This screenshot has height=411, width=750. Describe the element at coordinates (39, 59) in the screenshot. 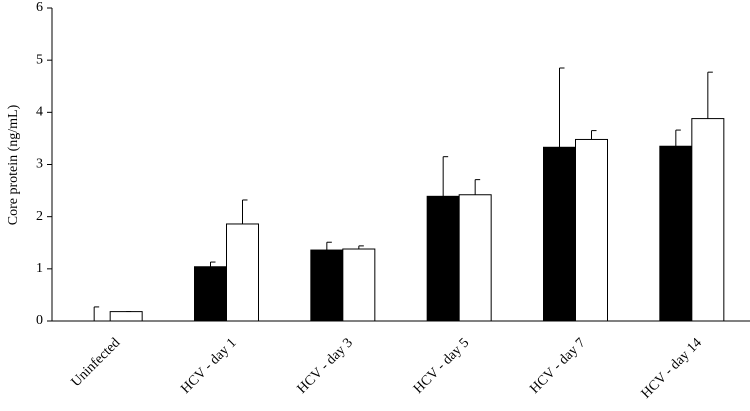

I see `y-tick-label: 5` at that location.